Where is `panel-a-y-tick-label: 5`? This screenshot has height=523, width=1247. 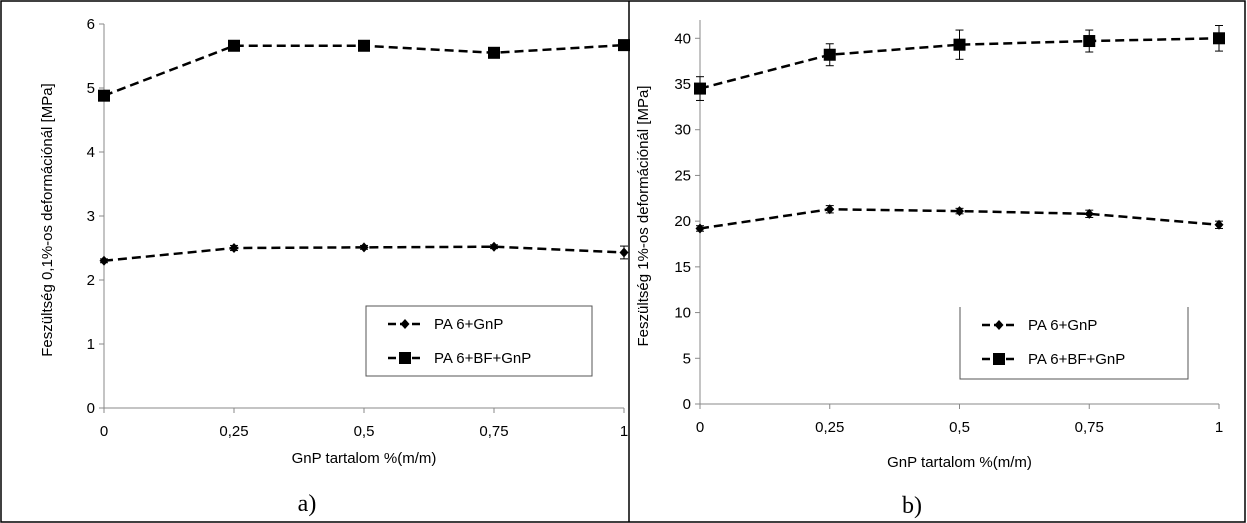
panel-a-y-tick-label: 5 is located at coordinates (91, 88).